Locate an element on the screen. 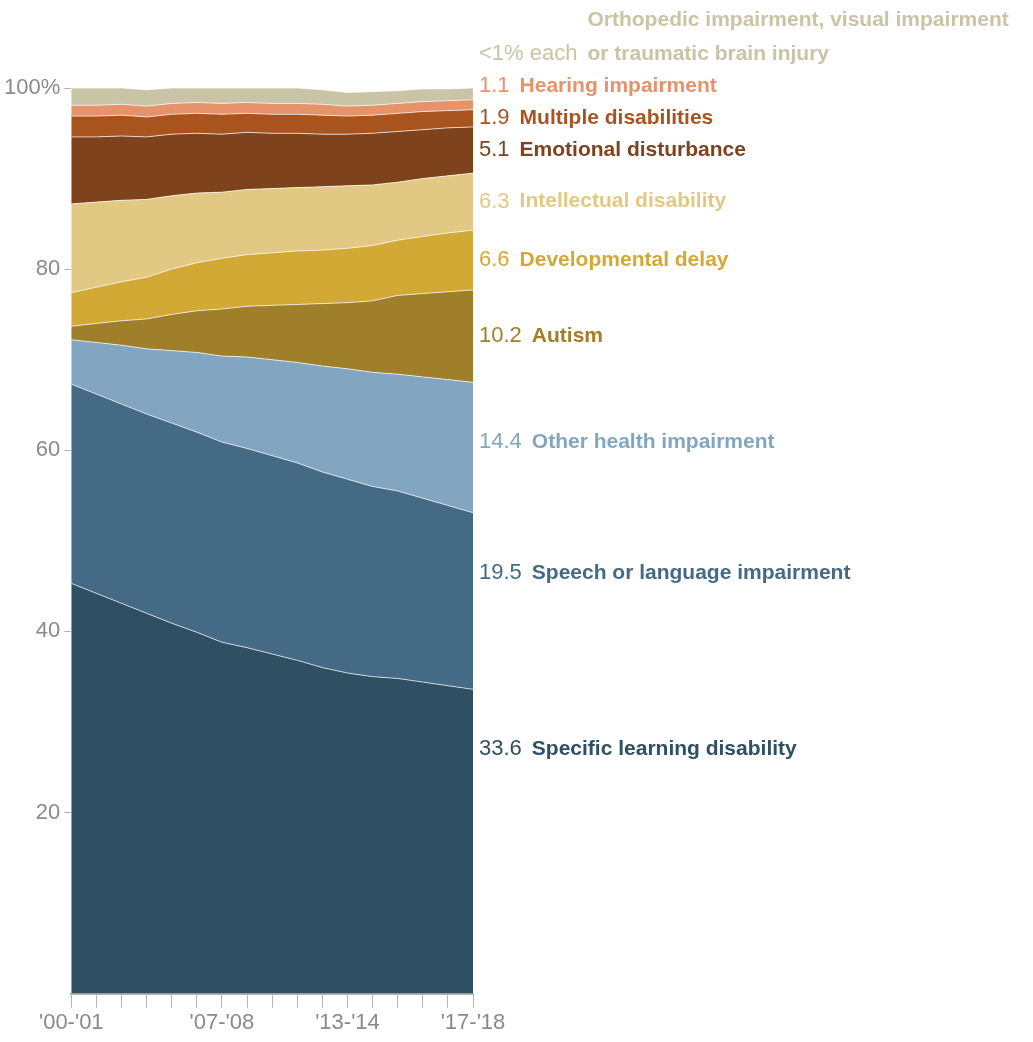 The width and height of the screenshot is (1033, 1042). x-tick-label: '13-'14 is located at coordinates (347, 1021).